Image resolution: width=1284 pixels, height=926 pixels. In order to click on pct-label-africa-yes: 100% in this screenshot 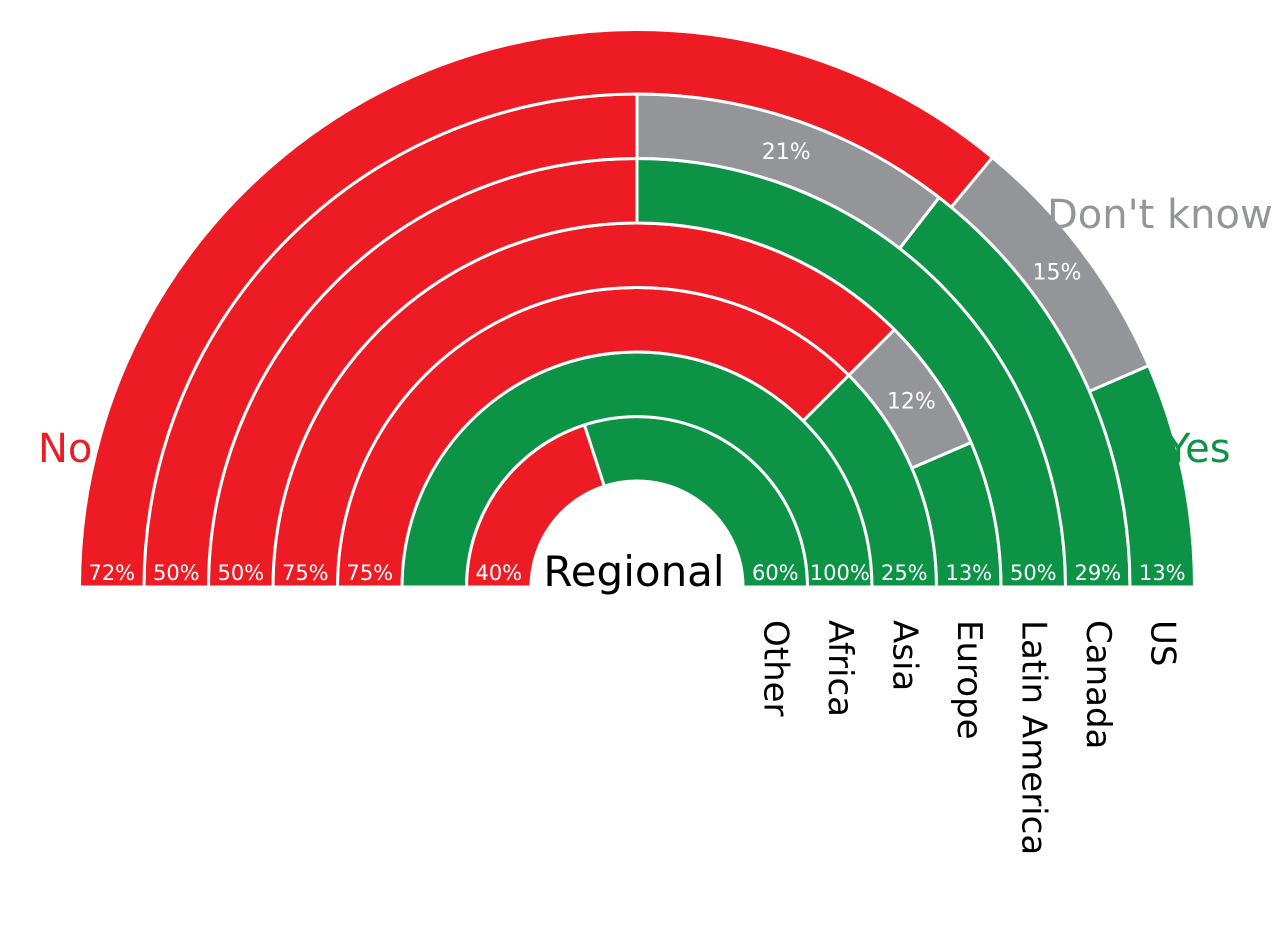, I will do `click(840, 573)`.